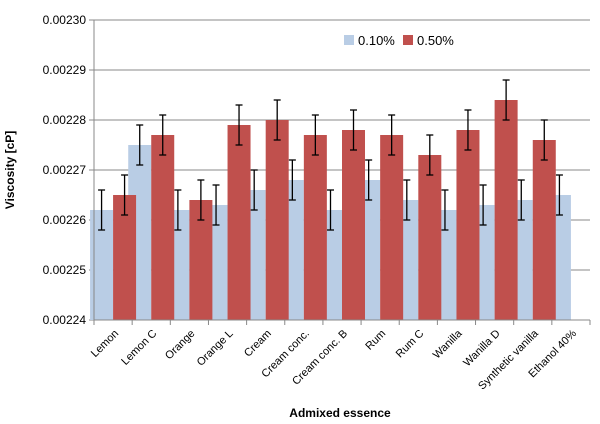 The height and width of the screenshot is (424, 600). I want to click on y-tick-label: 0.00228, so click(65, 120).